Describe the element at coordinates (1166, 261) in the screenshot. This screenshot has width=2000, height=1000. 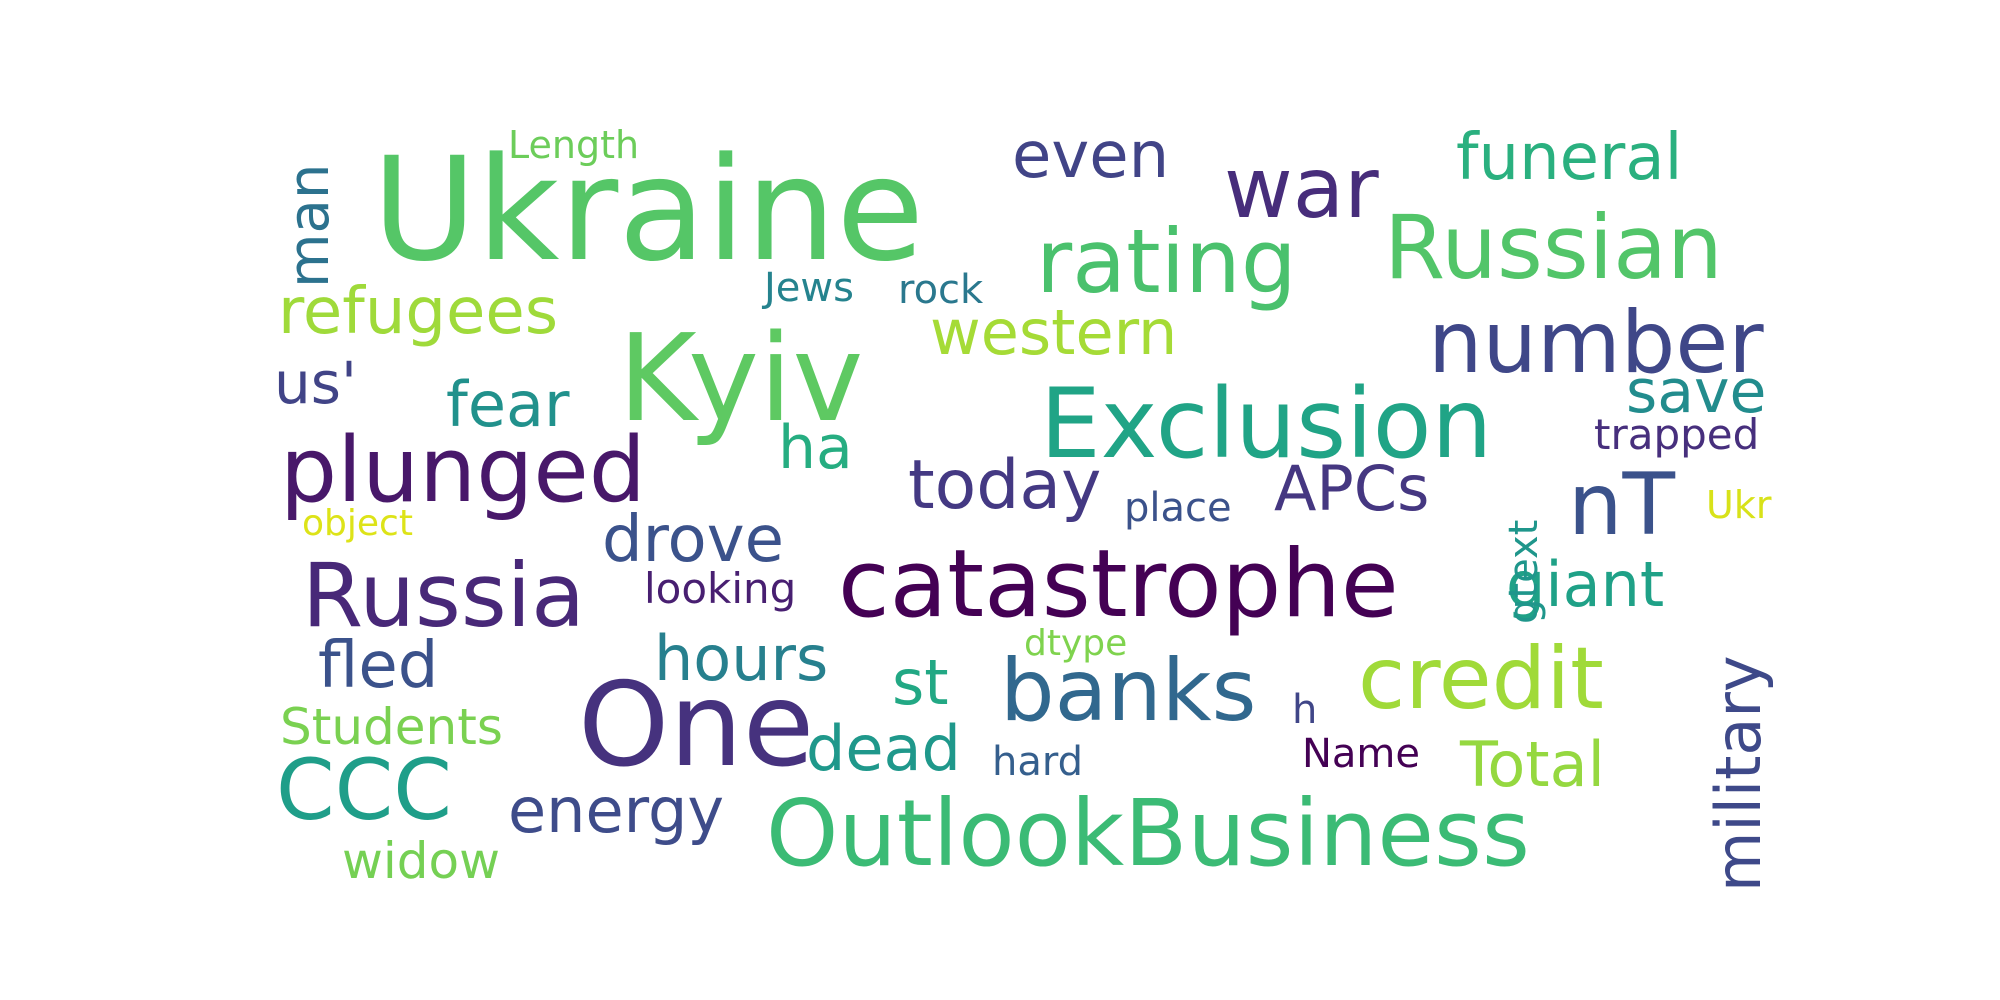
I see `word-rating: rating` at that location.